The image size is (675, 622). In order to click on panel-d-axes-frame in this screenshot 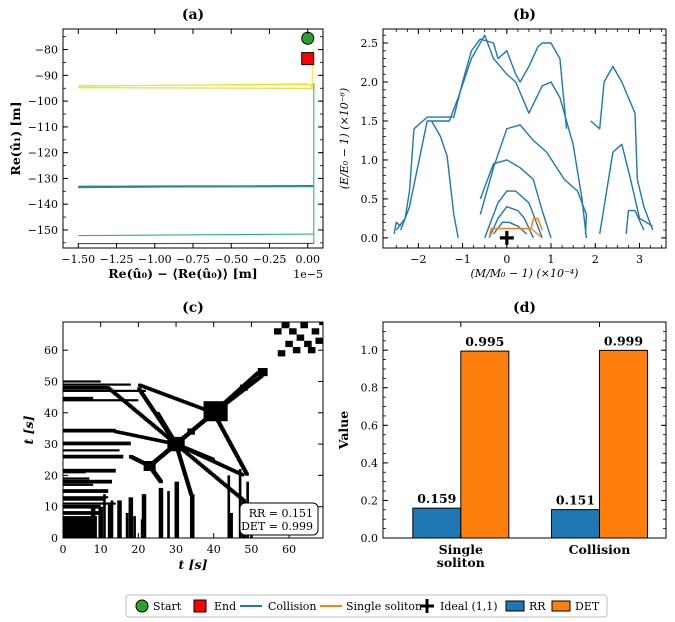, I will do `click(524, 430)`.